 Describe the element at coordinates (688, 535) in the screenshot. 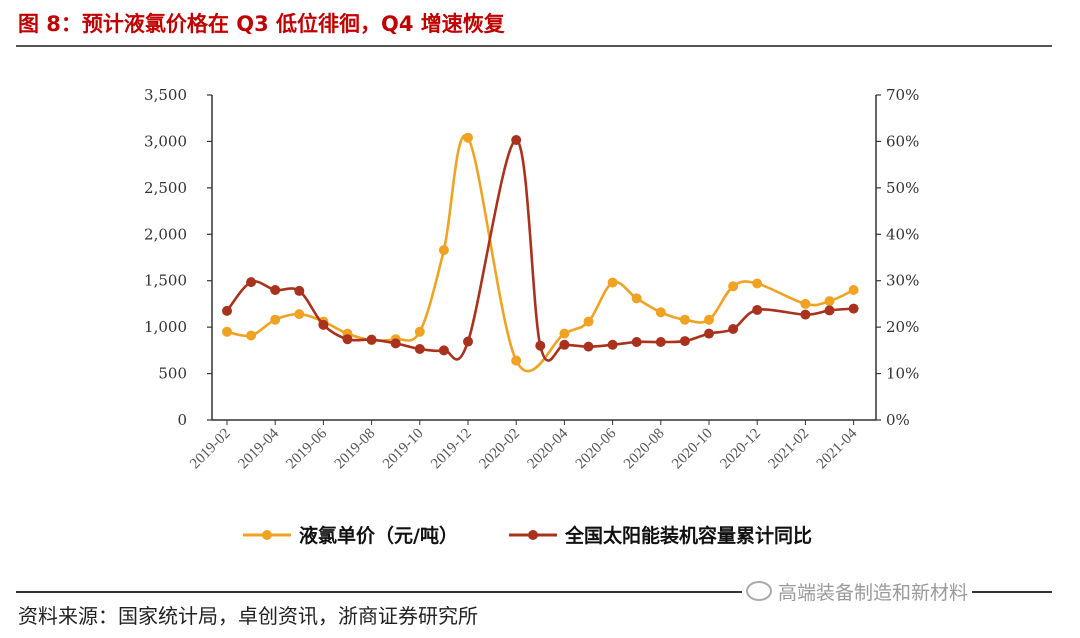

I see `legend-label-yoy: 全国太阳能装机容量累计同比` at that location.